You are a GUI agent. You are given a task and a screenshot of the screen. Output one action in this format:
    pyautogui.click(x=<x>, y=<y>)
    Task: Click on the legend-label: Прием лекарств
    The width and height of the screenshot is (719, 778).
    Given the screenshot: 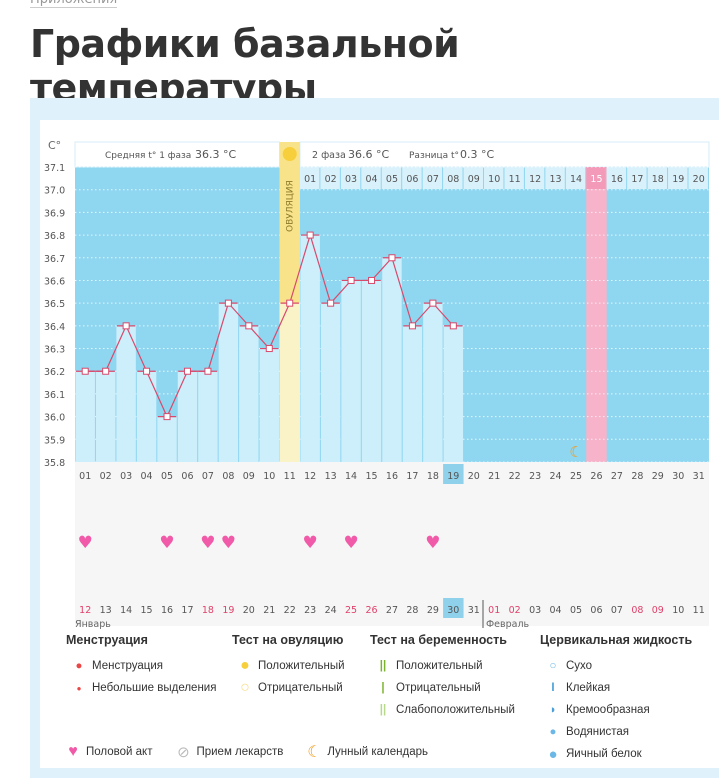 What is the action you would take?
    pyautogui.click(x=240, y=752)
    